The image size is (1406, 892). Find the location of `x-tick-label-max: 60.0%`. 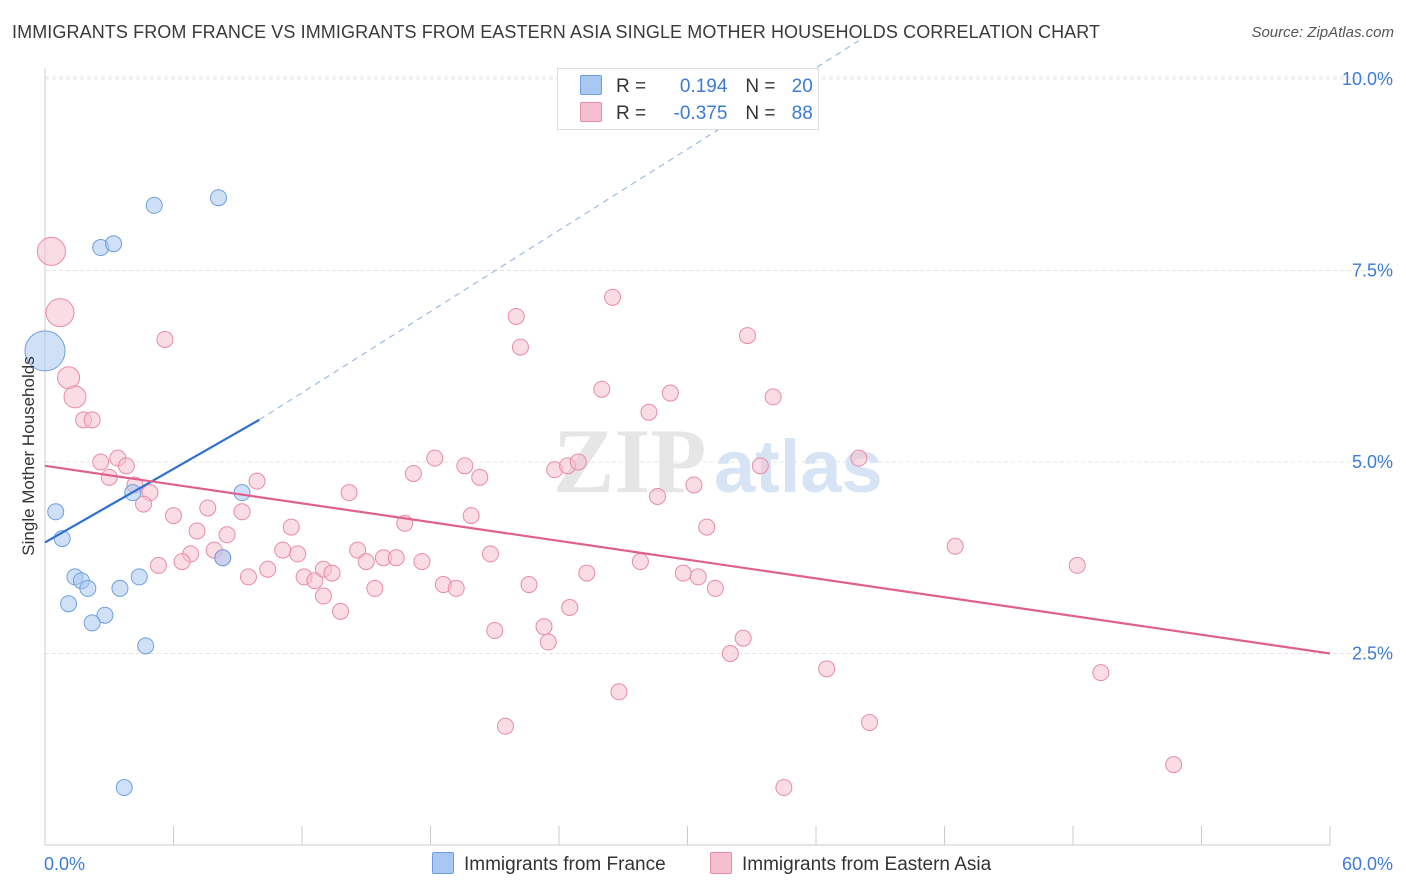

x-tick-label-max: 60.0% is located at coordinates (1367, 864).